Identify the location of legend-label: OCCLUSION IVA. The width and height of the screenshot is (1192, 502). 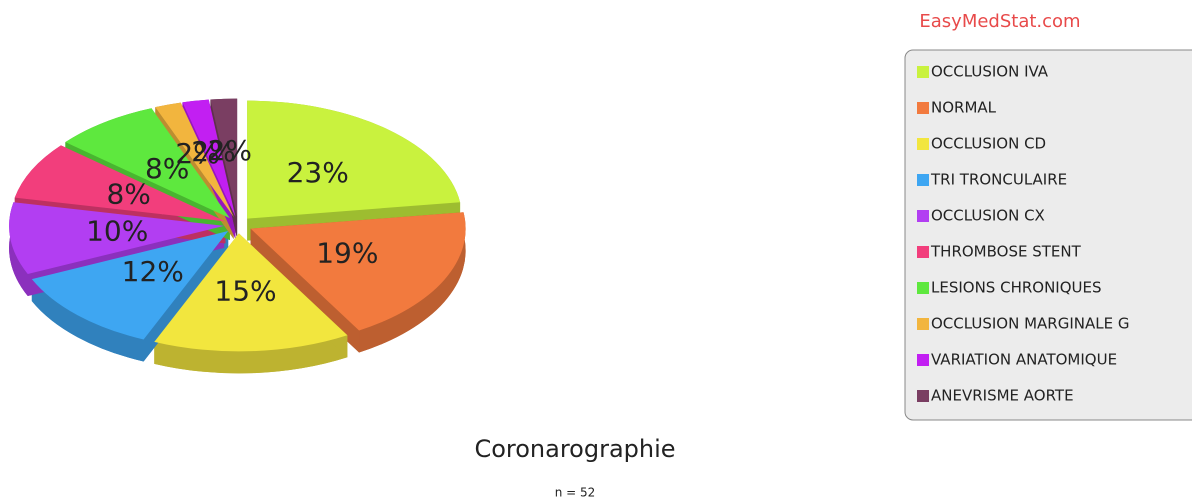
(990, 72).